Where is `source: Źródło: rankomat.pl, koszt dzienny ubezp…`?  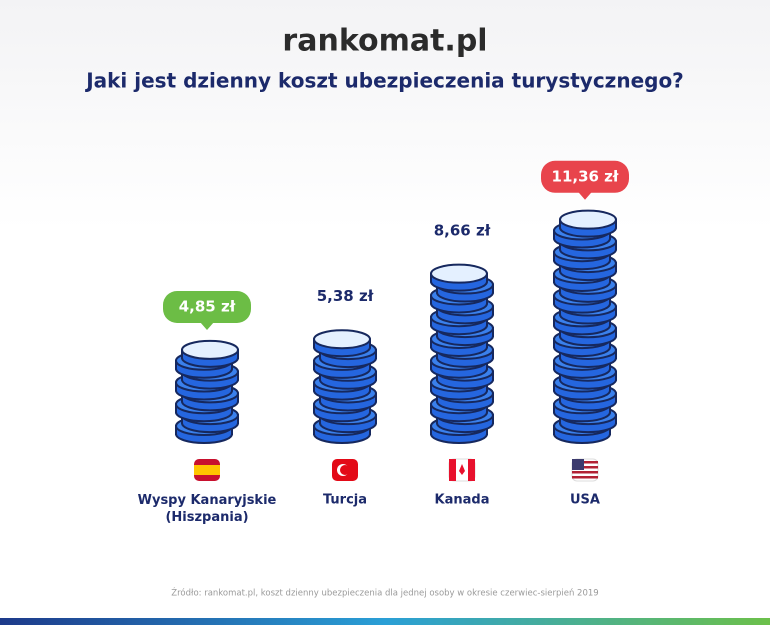 source: Źródło: rankomat.pl, koszt dzienny ubezp… is located at coordinates (384, 593).